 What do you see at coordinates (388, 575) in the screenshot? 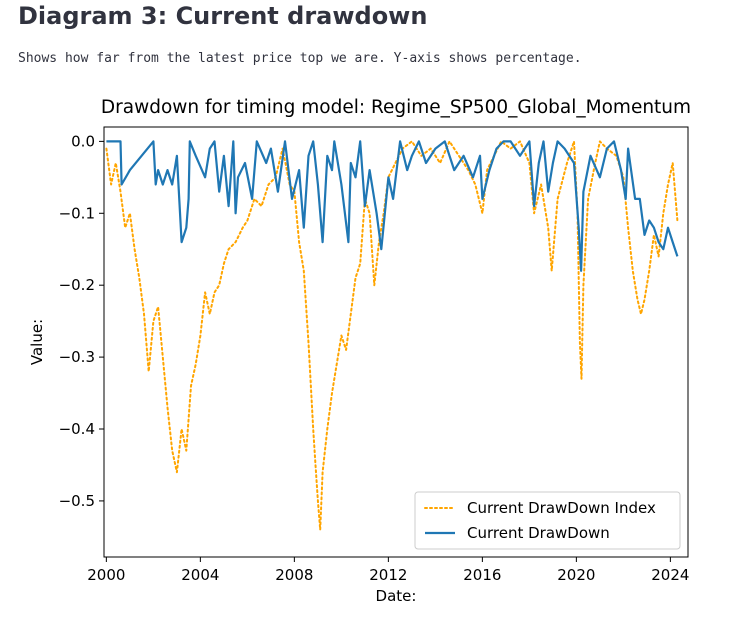
I see `x-tick-label: 2012` at bounding box center [388, 575].